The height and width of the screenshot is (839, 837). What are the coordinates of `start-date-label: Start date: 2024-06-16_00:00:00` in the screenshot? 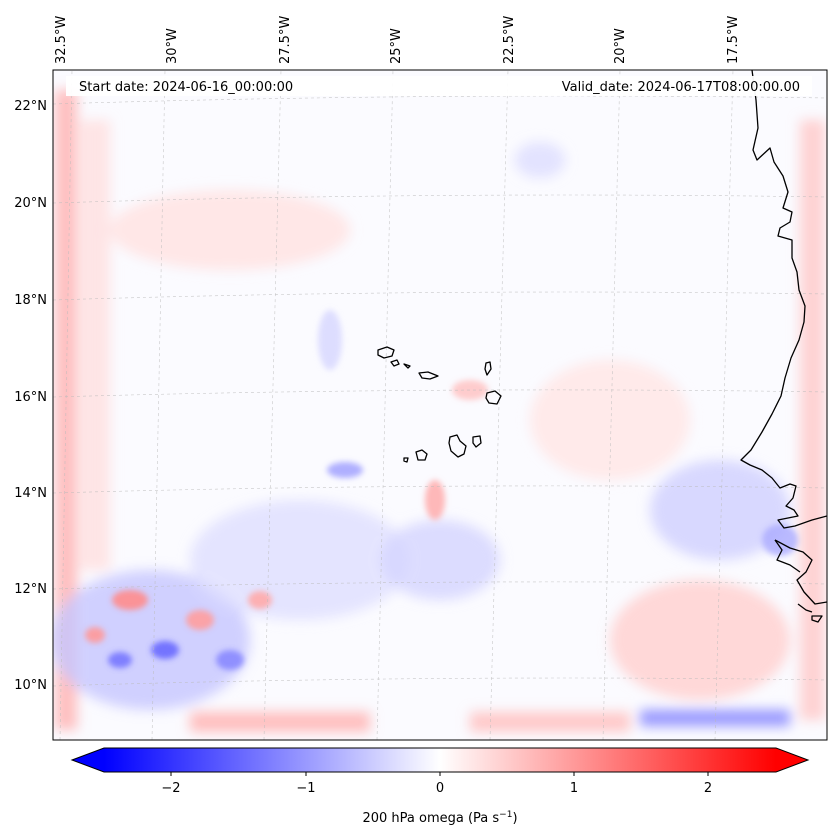 It's located at (186, 87).